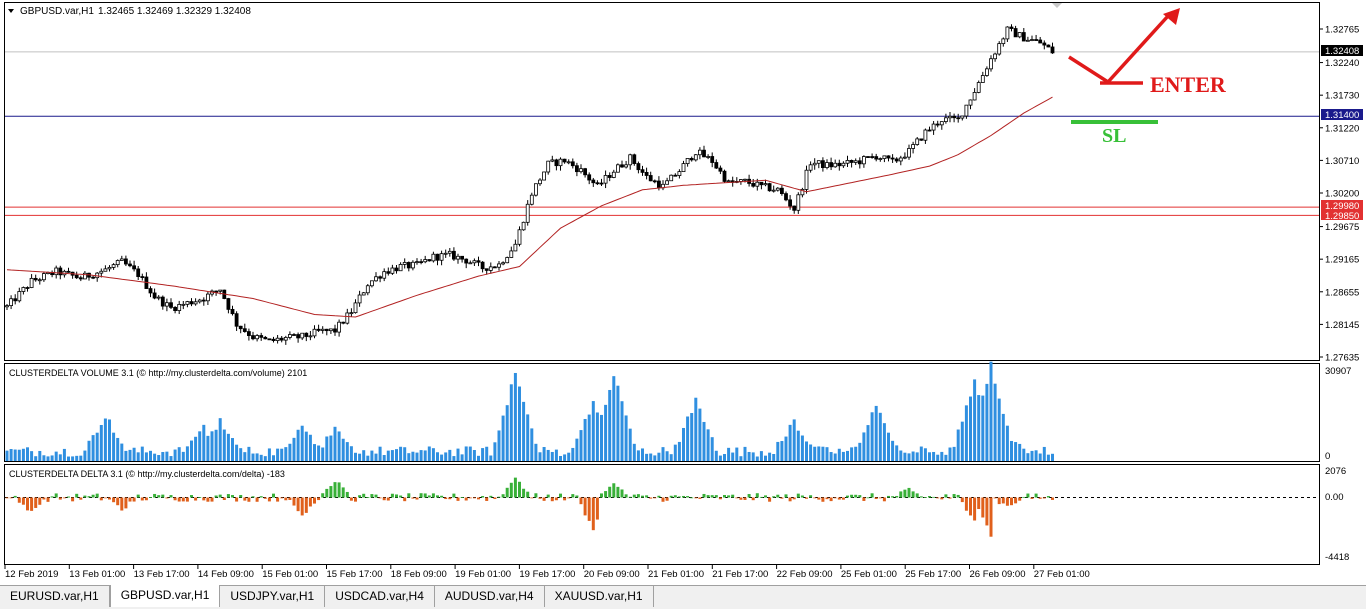 The height and width of the screenshot is (609, 1366). Describe the element at coordinates (226, 574) in the screenshot. I see `time-tick-label: 14 Feb 09:00` at that location.